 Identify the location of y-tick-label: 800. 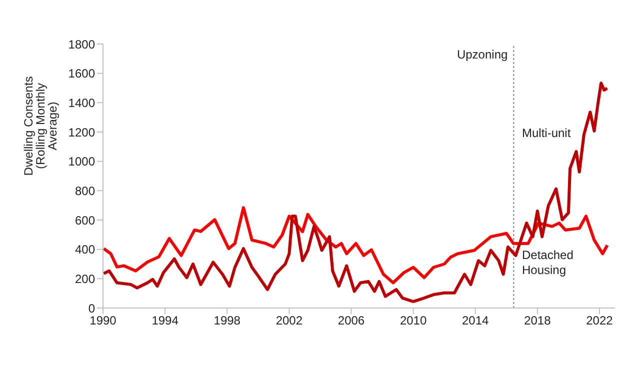
(85, 191).